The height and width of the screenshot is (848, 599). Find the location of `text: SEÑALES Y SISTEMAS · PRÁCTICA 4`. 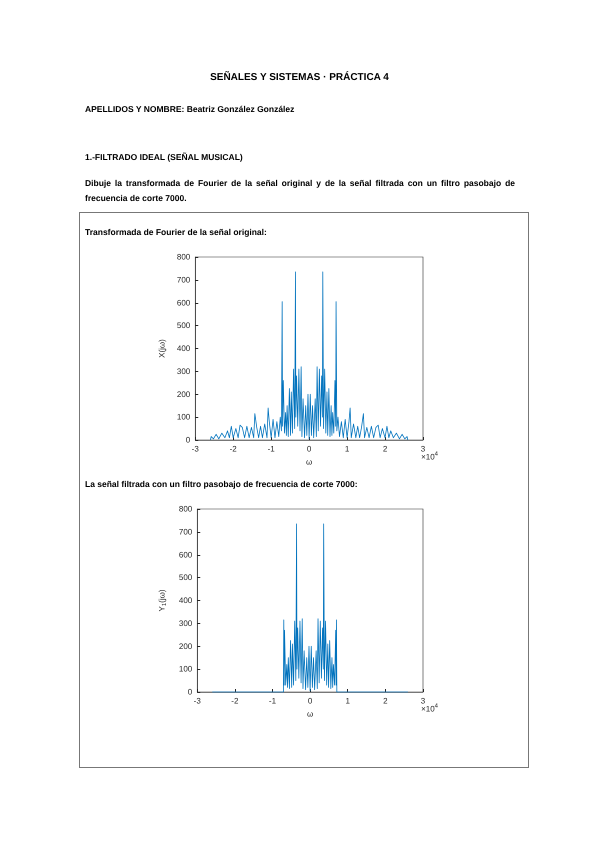

text: SEÑALES Y SISTEMAS · PRÁCTICA 4 is located at coordinates (299, 77).